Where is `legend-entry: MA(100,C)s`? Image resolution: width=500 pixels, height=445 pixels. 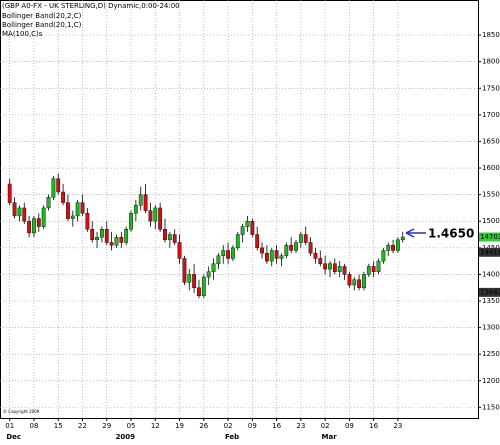
legend-entry: MA(100,C)s is located at coordinates (22, 34).